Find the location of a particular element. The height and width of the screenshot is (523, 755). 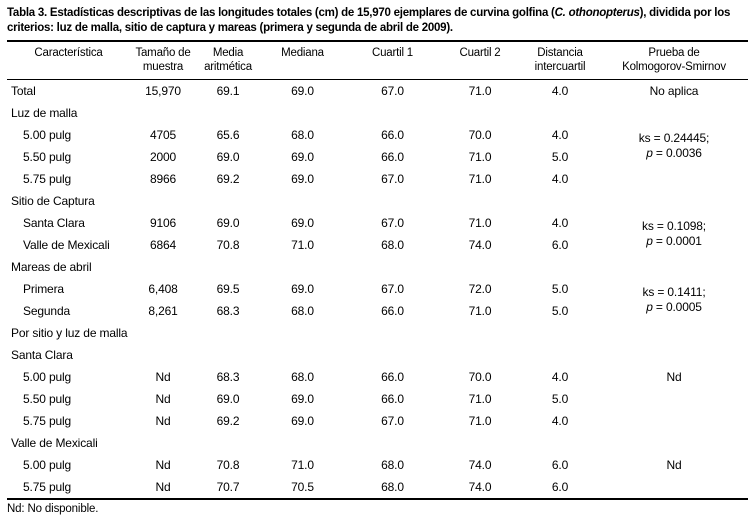

cell-value: 6,408 is located at coordinates (163, 289).